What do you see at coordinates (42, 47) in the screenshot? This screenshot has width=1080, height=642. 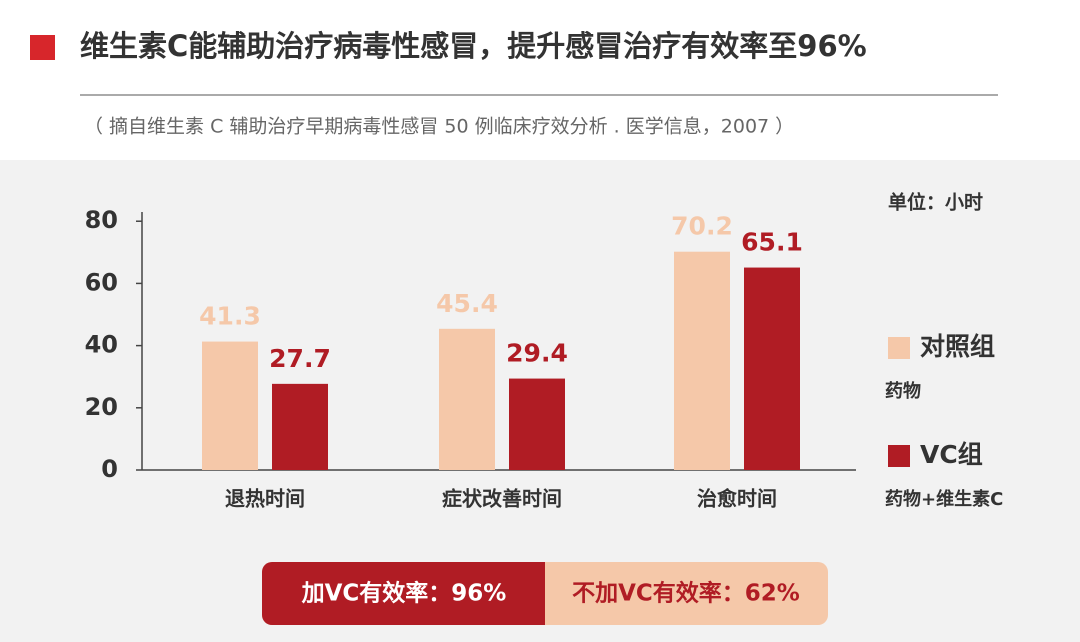 I see `title-marker` at bounding box center [42, 47].